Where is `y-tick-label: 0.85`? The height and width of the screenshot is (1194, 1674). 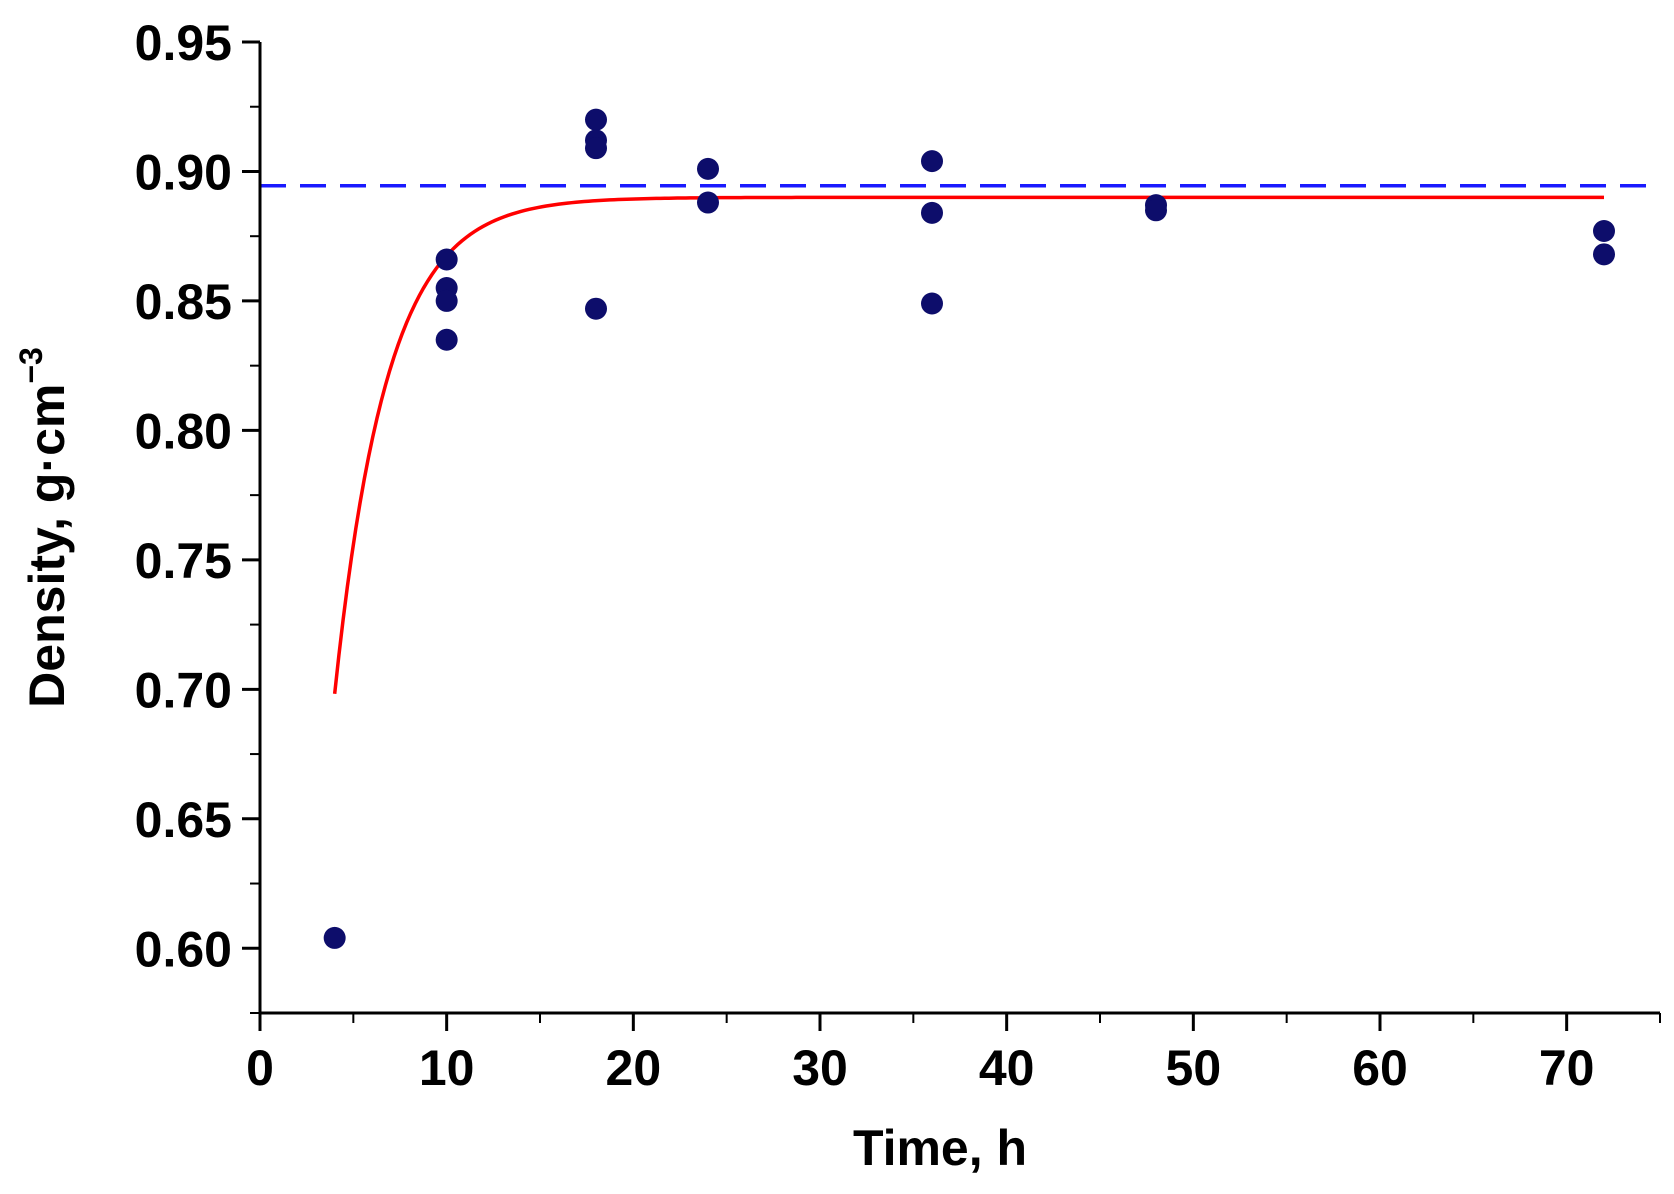
y-tick-label: 0.85 is located at coordinates (183, 302).